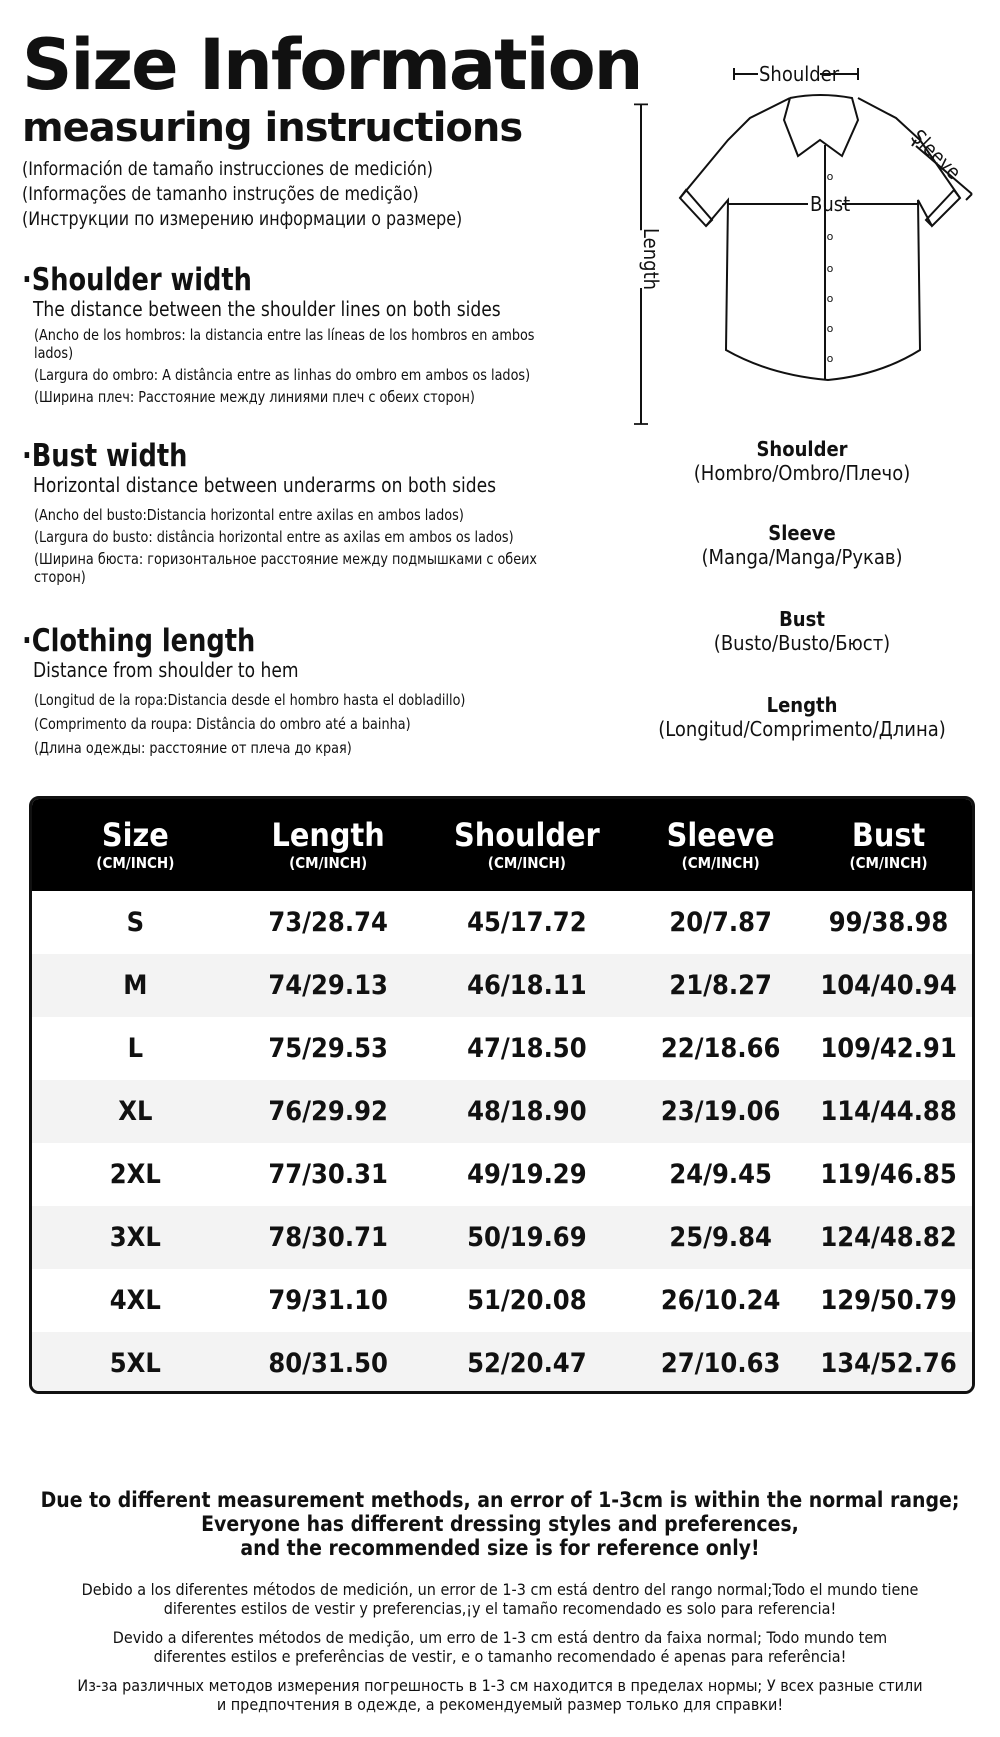 This screenshot has height=1737, width=1000. Describe the element at coordinates (802, 449) in the screenshot. I see `legend-name: Shoulder` at that location.